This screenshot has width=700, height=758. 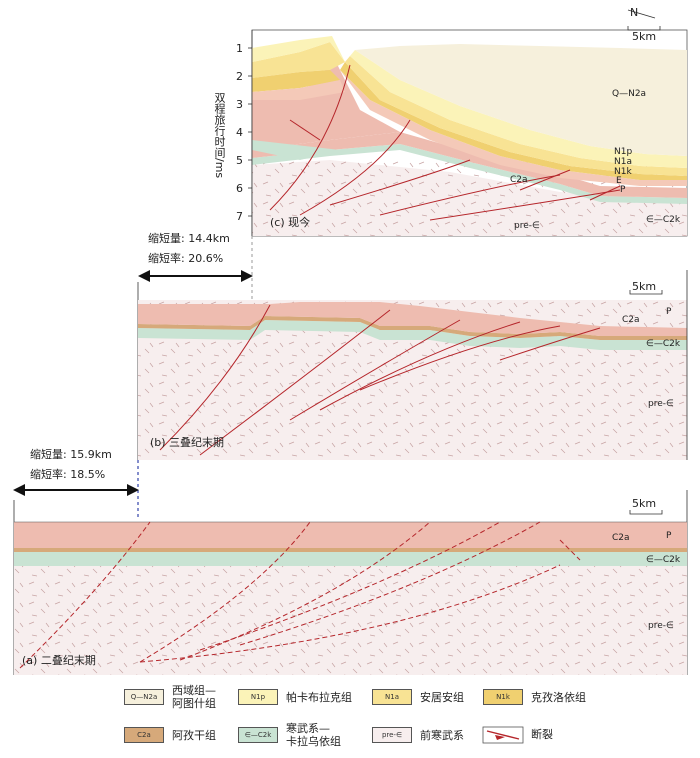 I want to click on c-n1a-layer, so click(x=516, y=116).